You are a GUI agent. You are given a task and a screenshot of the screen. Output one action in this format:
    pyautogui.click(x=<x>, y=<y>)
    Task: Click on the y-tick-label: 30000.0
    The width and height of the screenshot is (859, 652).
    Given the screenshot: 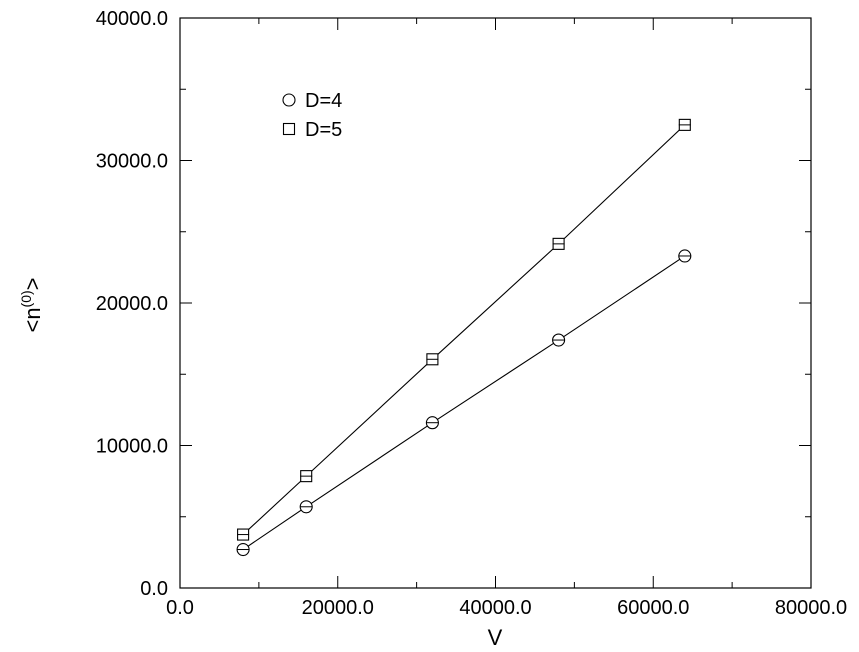 What is the action you would take?
    pyautogui.click(x=132, y=162)
    